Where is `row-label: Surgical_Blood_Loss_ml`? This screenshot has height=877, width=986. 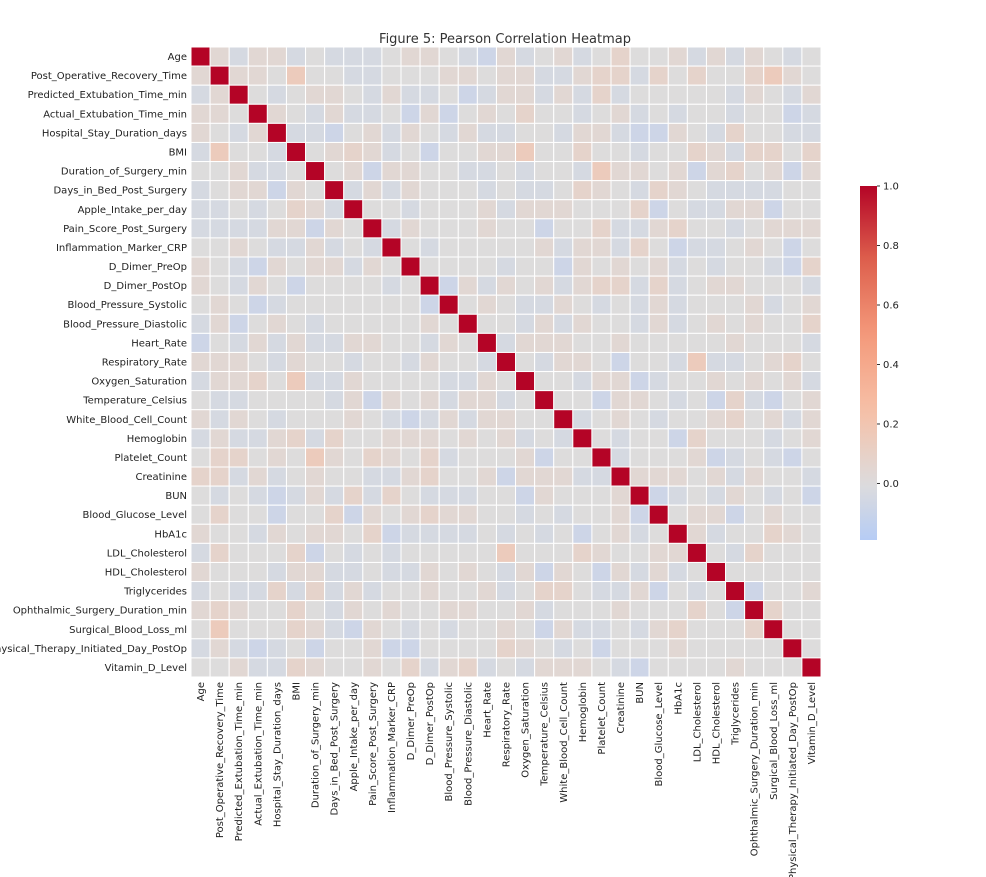 row-label: Surgical_Blood_Loss_ml is located at coordinates (128, 630).